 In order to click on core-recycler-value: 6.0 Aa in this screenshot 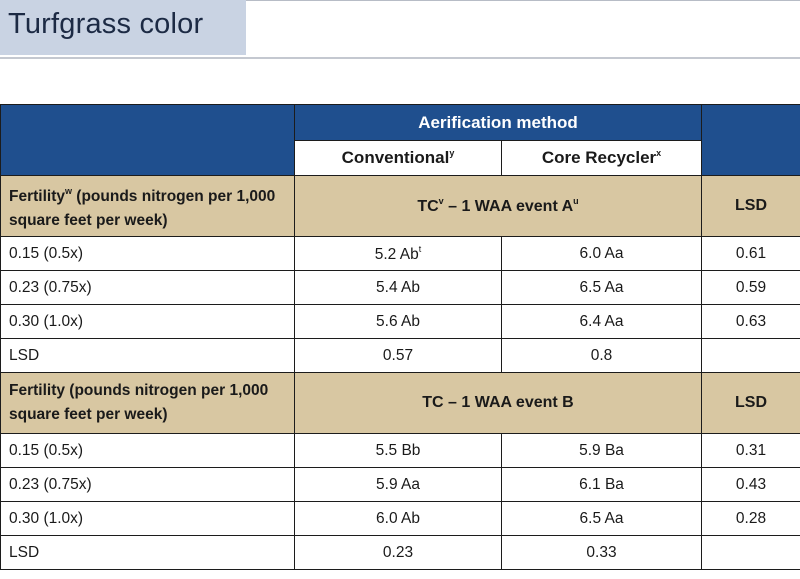, I will do `click(601, 253)`.